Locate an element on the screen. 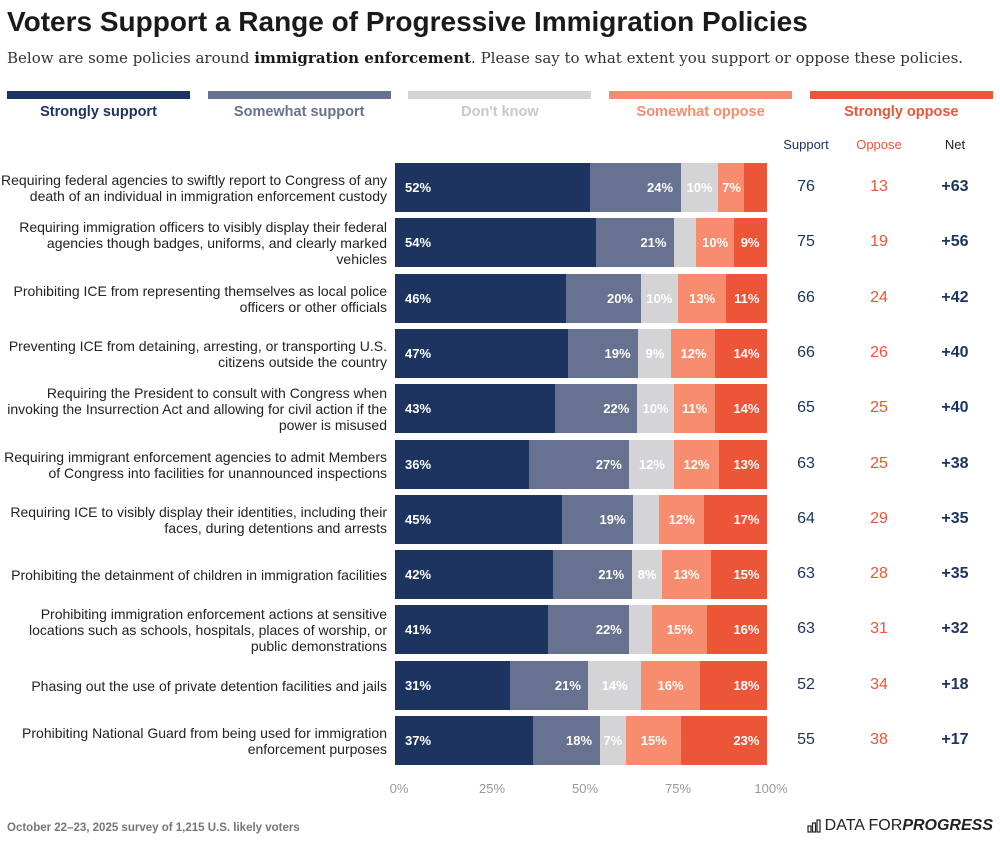  row-support: 64 is located at coordinates (806, 518).